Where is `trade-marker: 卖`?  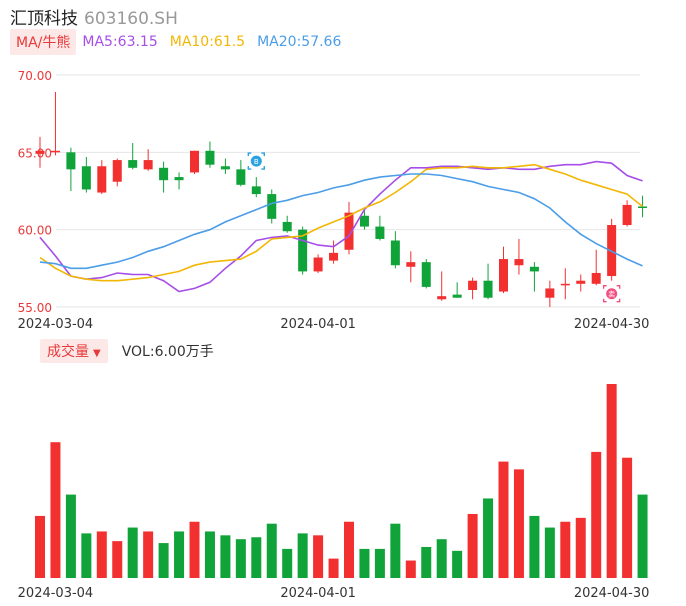
trade-marker: 卖 is located at coordinates (611, 294).